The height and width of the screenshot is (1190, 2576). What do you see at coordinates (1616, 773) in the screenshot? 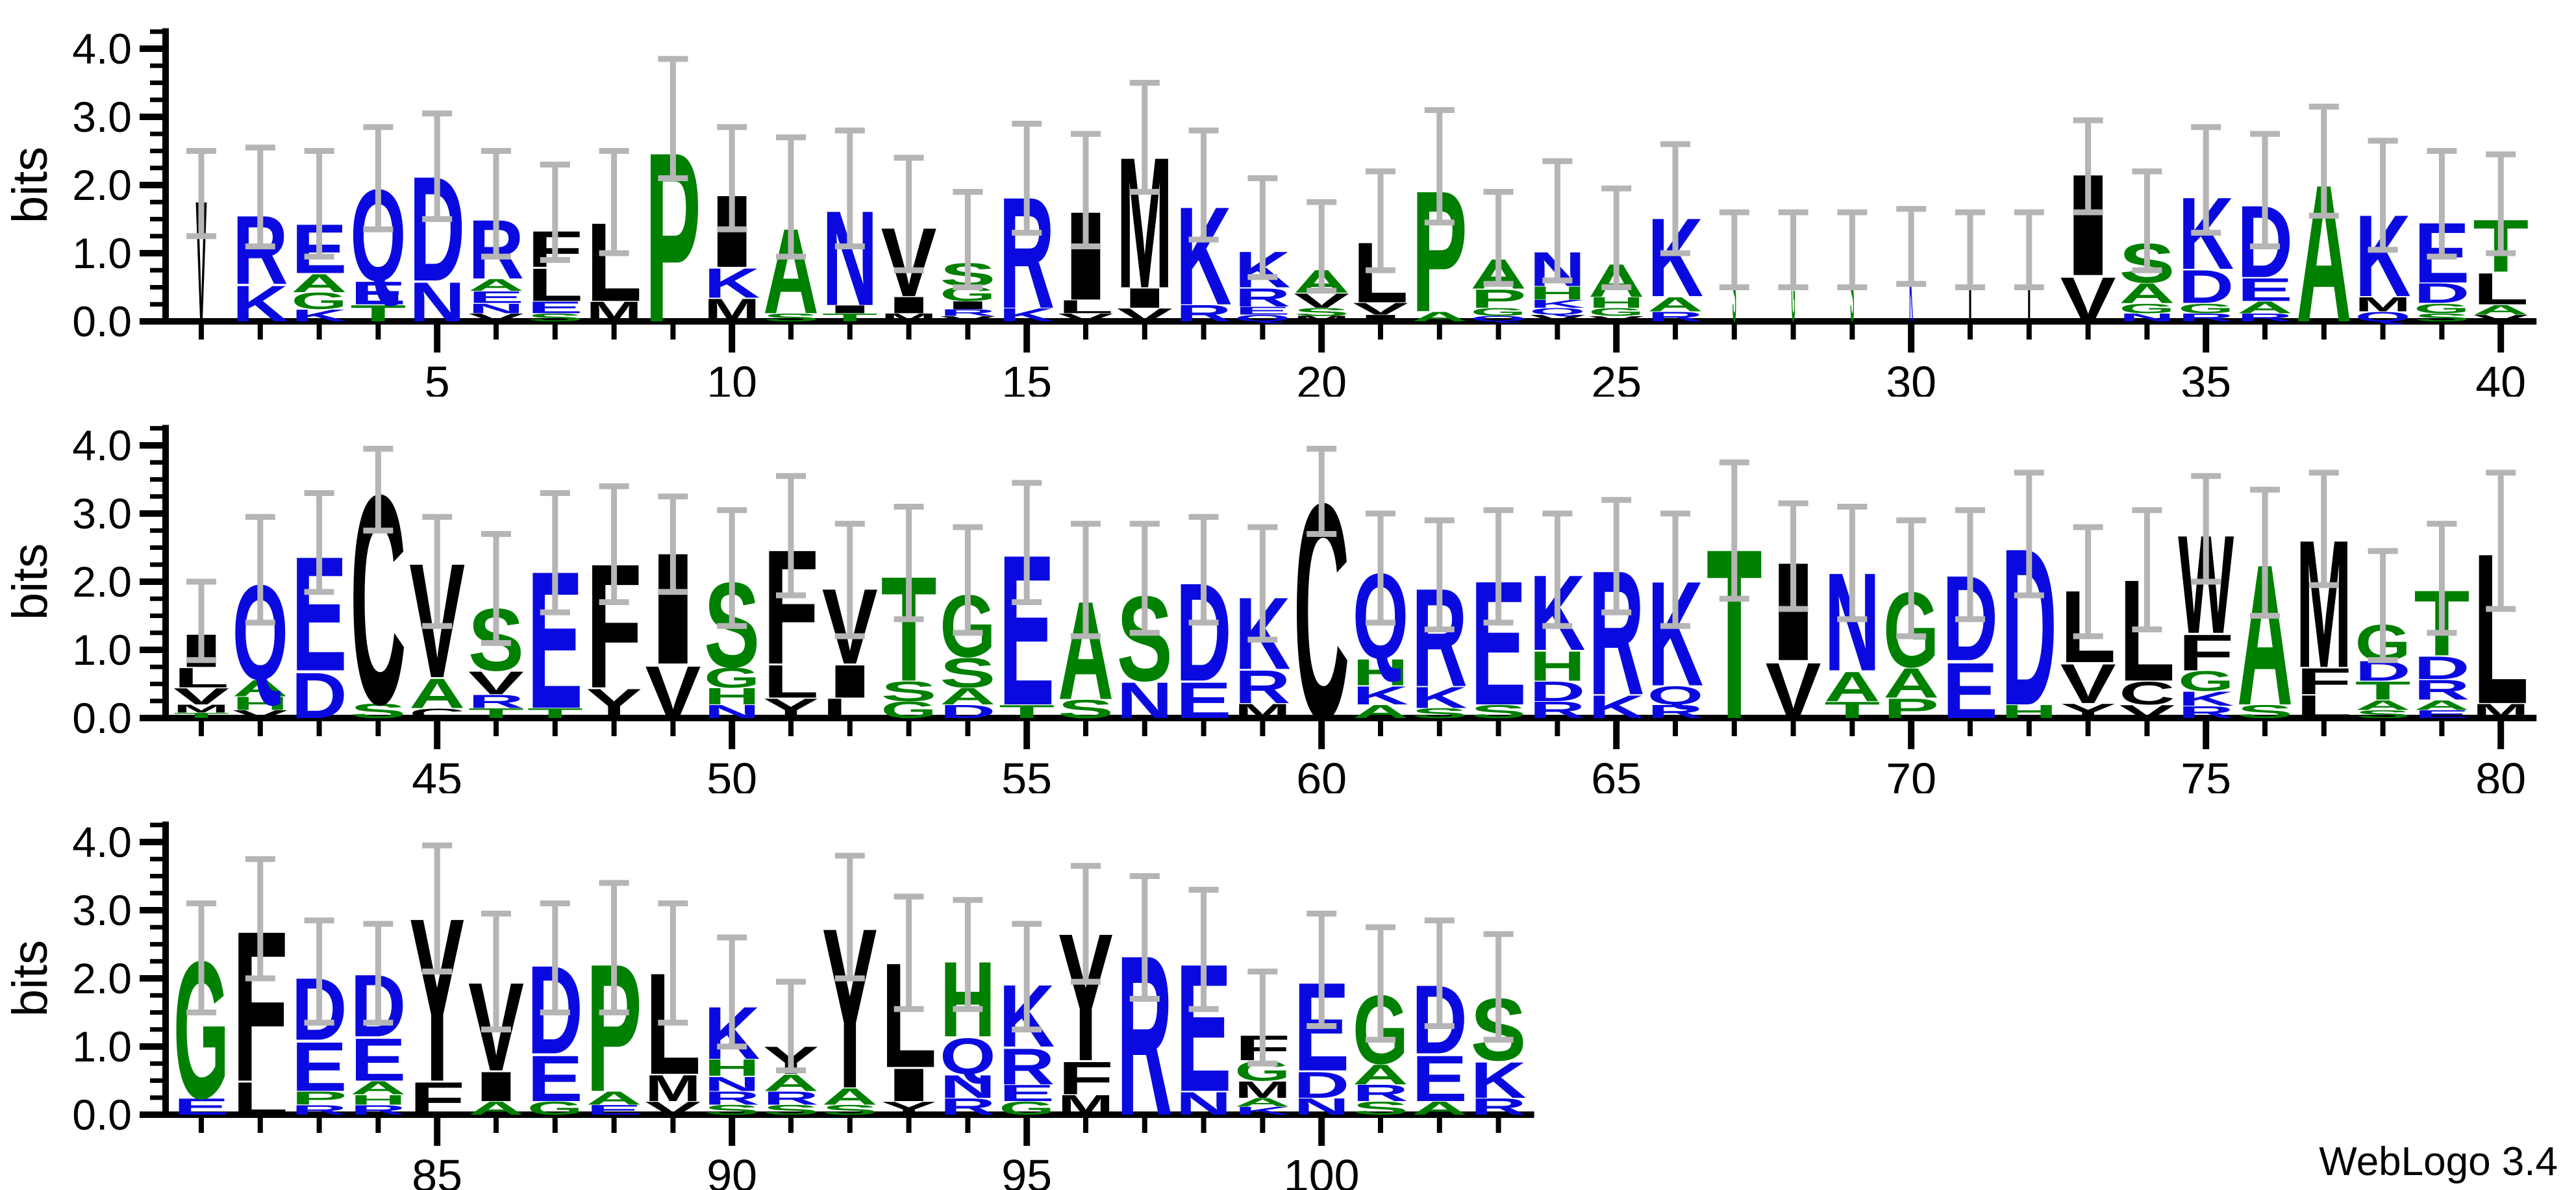
I see `svg-text: 65` at bounding box center [1616, 773].